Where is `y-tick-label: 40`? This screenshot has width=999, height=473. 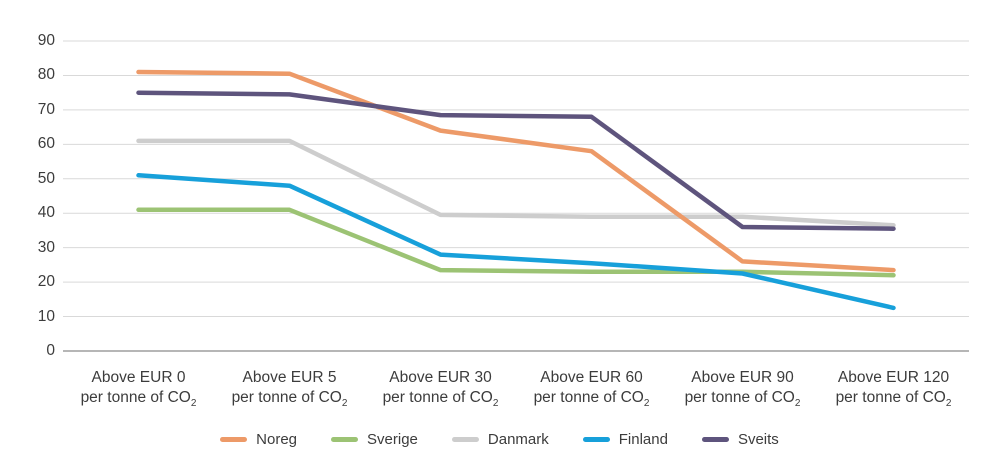
y-tick-label: 40 is located at coordinates (46, 213).